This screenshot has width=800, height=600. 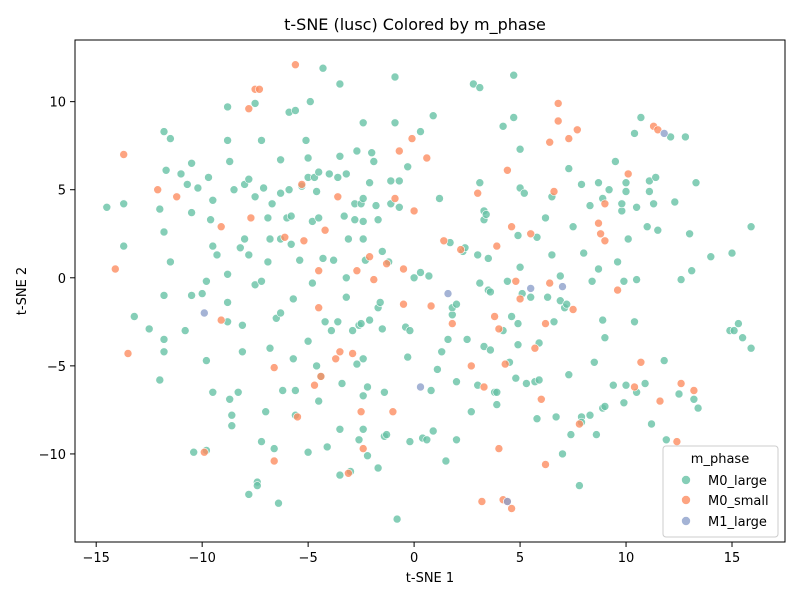 What do you see at coordinates (415, 25) in the screenshot?
I see `chart-title: t-SNE (lusc) Colored by m_phase` at bounding box center [415, 25].